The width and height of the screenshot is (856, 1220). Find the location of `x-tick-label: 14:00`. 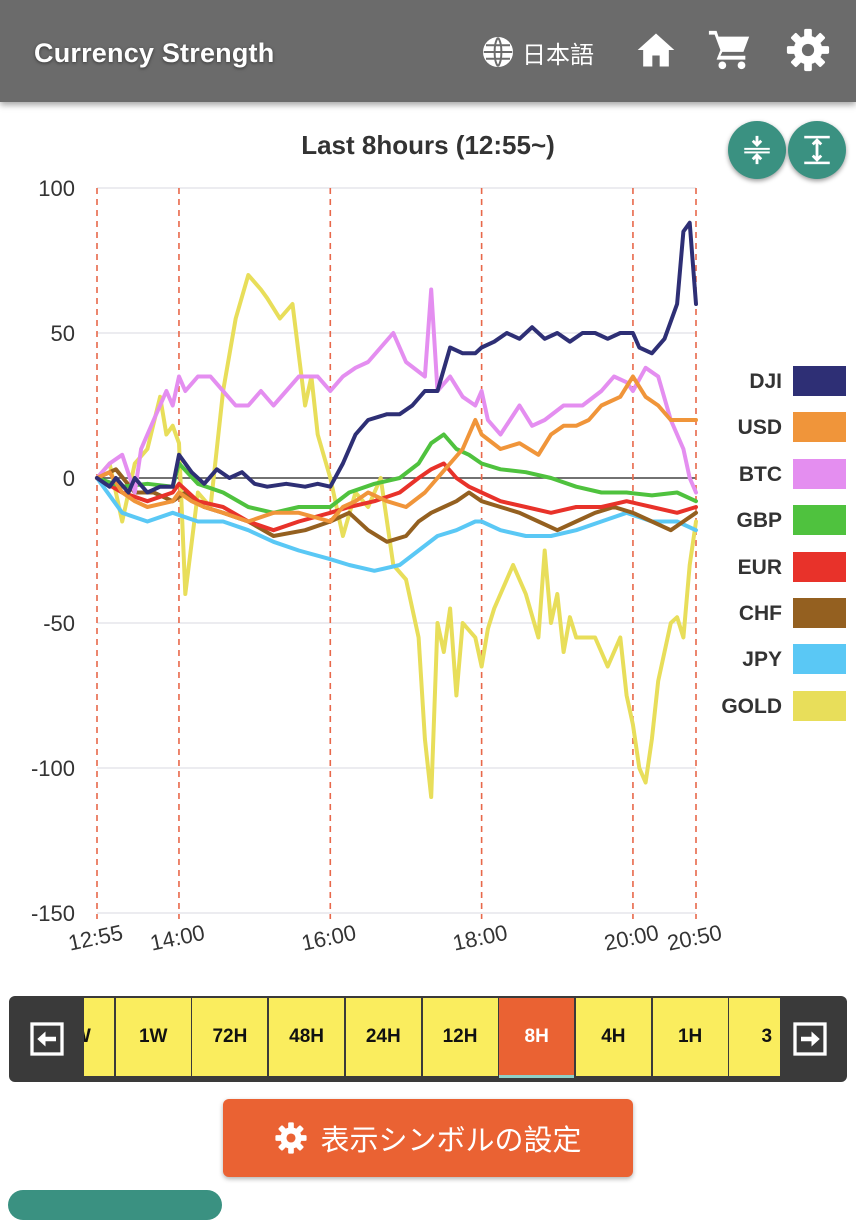

x-tick-label: 14:00 is located at coordinates (177, 938).